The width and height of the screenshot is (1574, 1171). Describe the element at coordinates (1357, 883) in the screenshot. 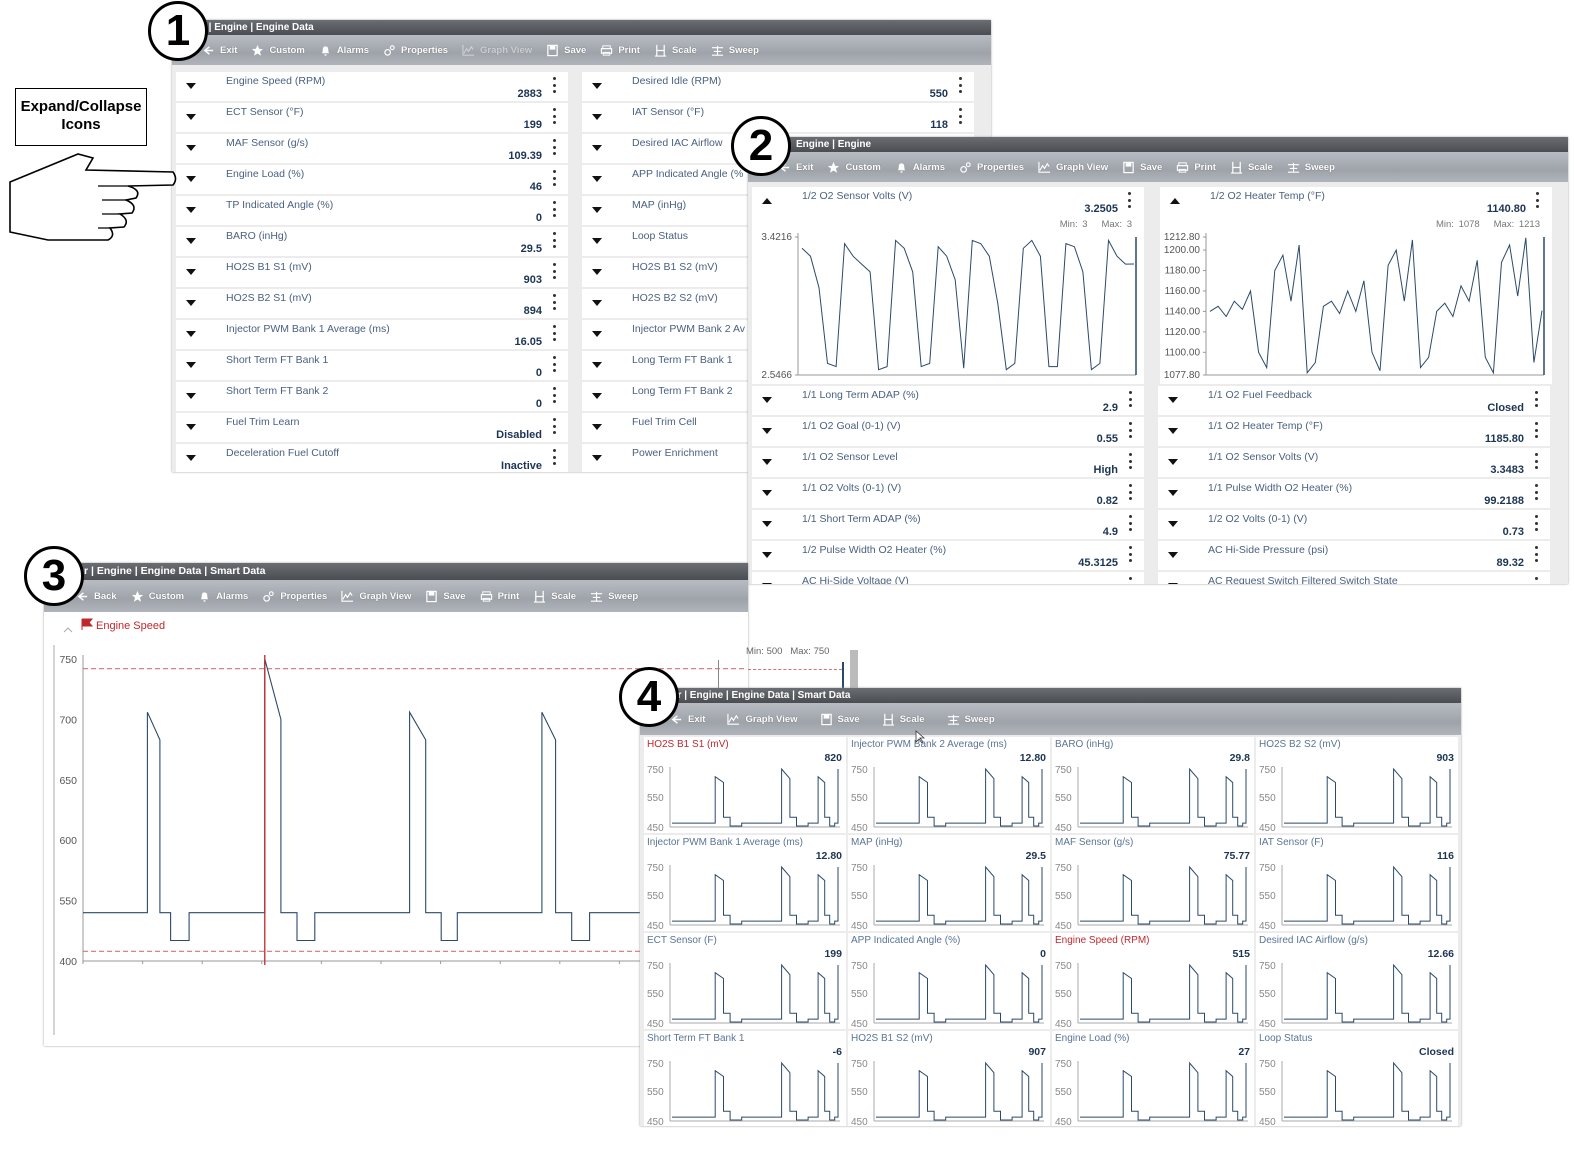

I see `smart-data-cell: IAT Sensor (F) 116 750 550 450` at that location.